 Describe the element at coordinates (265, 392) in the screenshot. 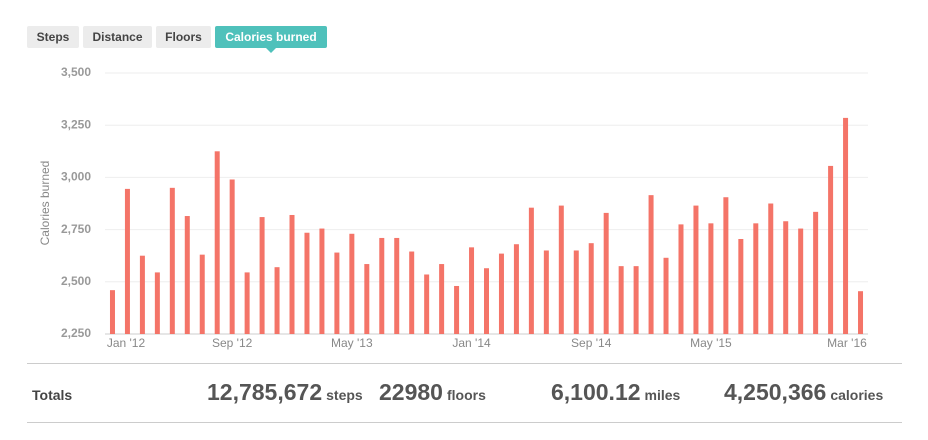

I see `total-value: 12,785,672` at that location.